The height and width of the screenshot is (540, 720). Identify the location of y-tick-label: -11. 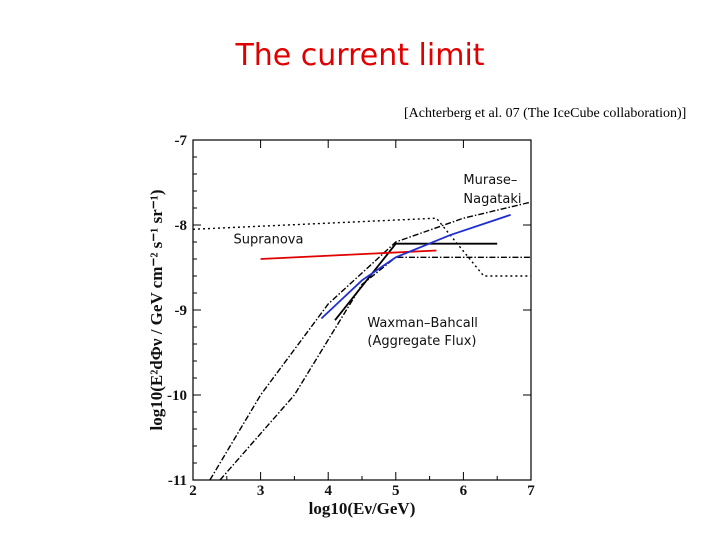
(177, 481).